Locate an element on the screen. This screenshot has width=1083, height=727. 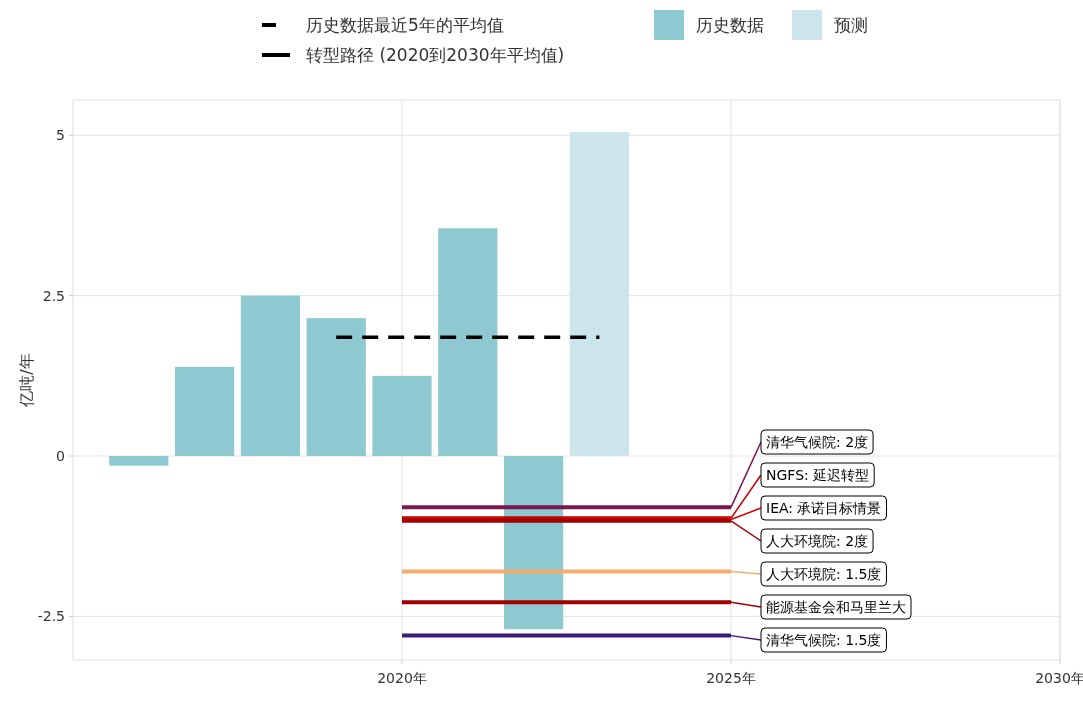
x-tick-label: 2025年 is located at coordinates (731, 678).